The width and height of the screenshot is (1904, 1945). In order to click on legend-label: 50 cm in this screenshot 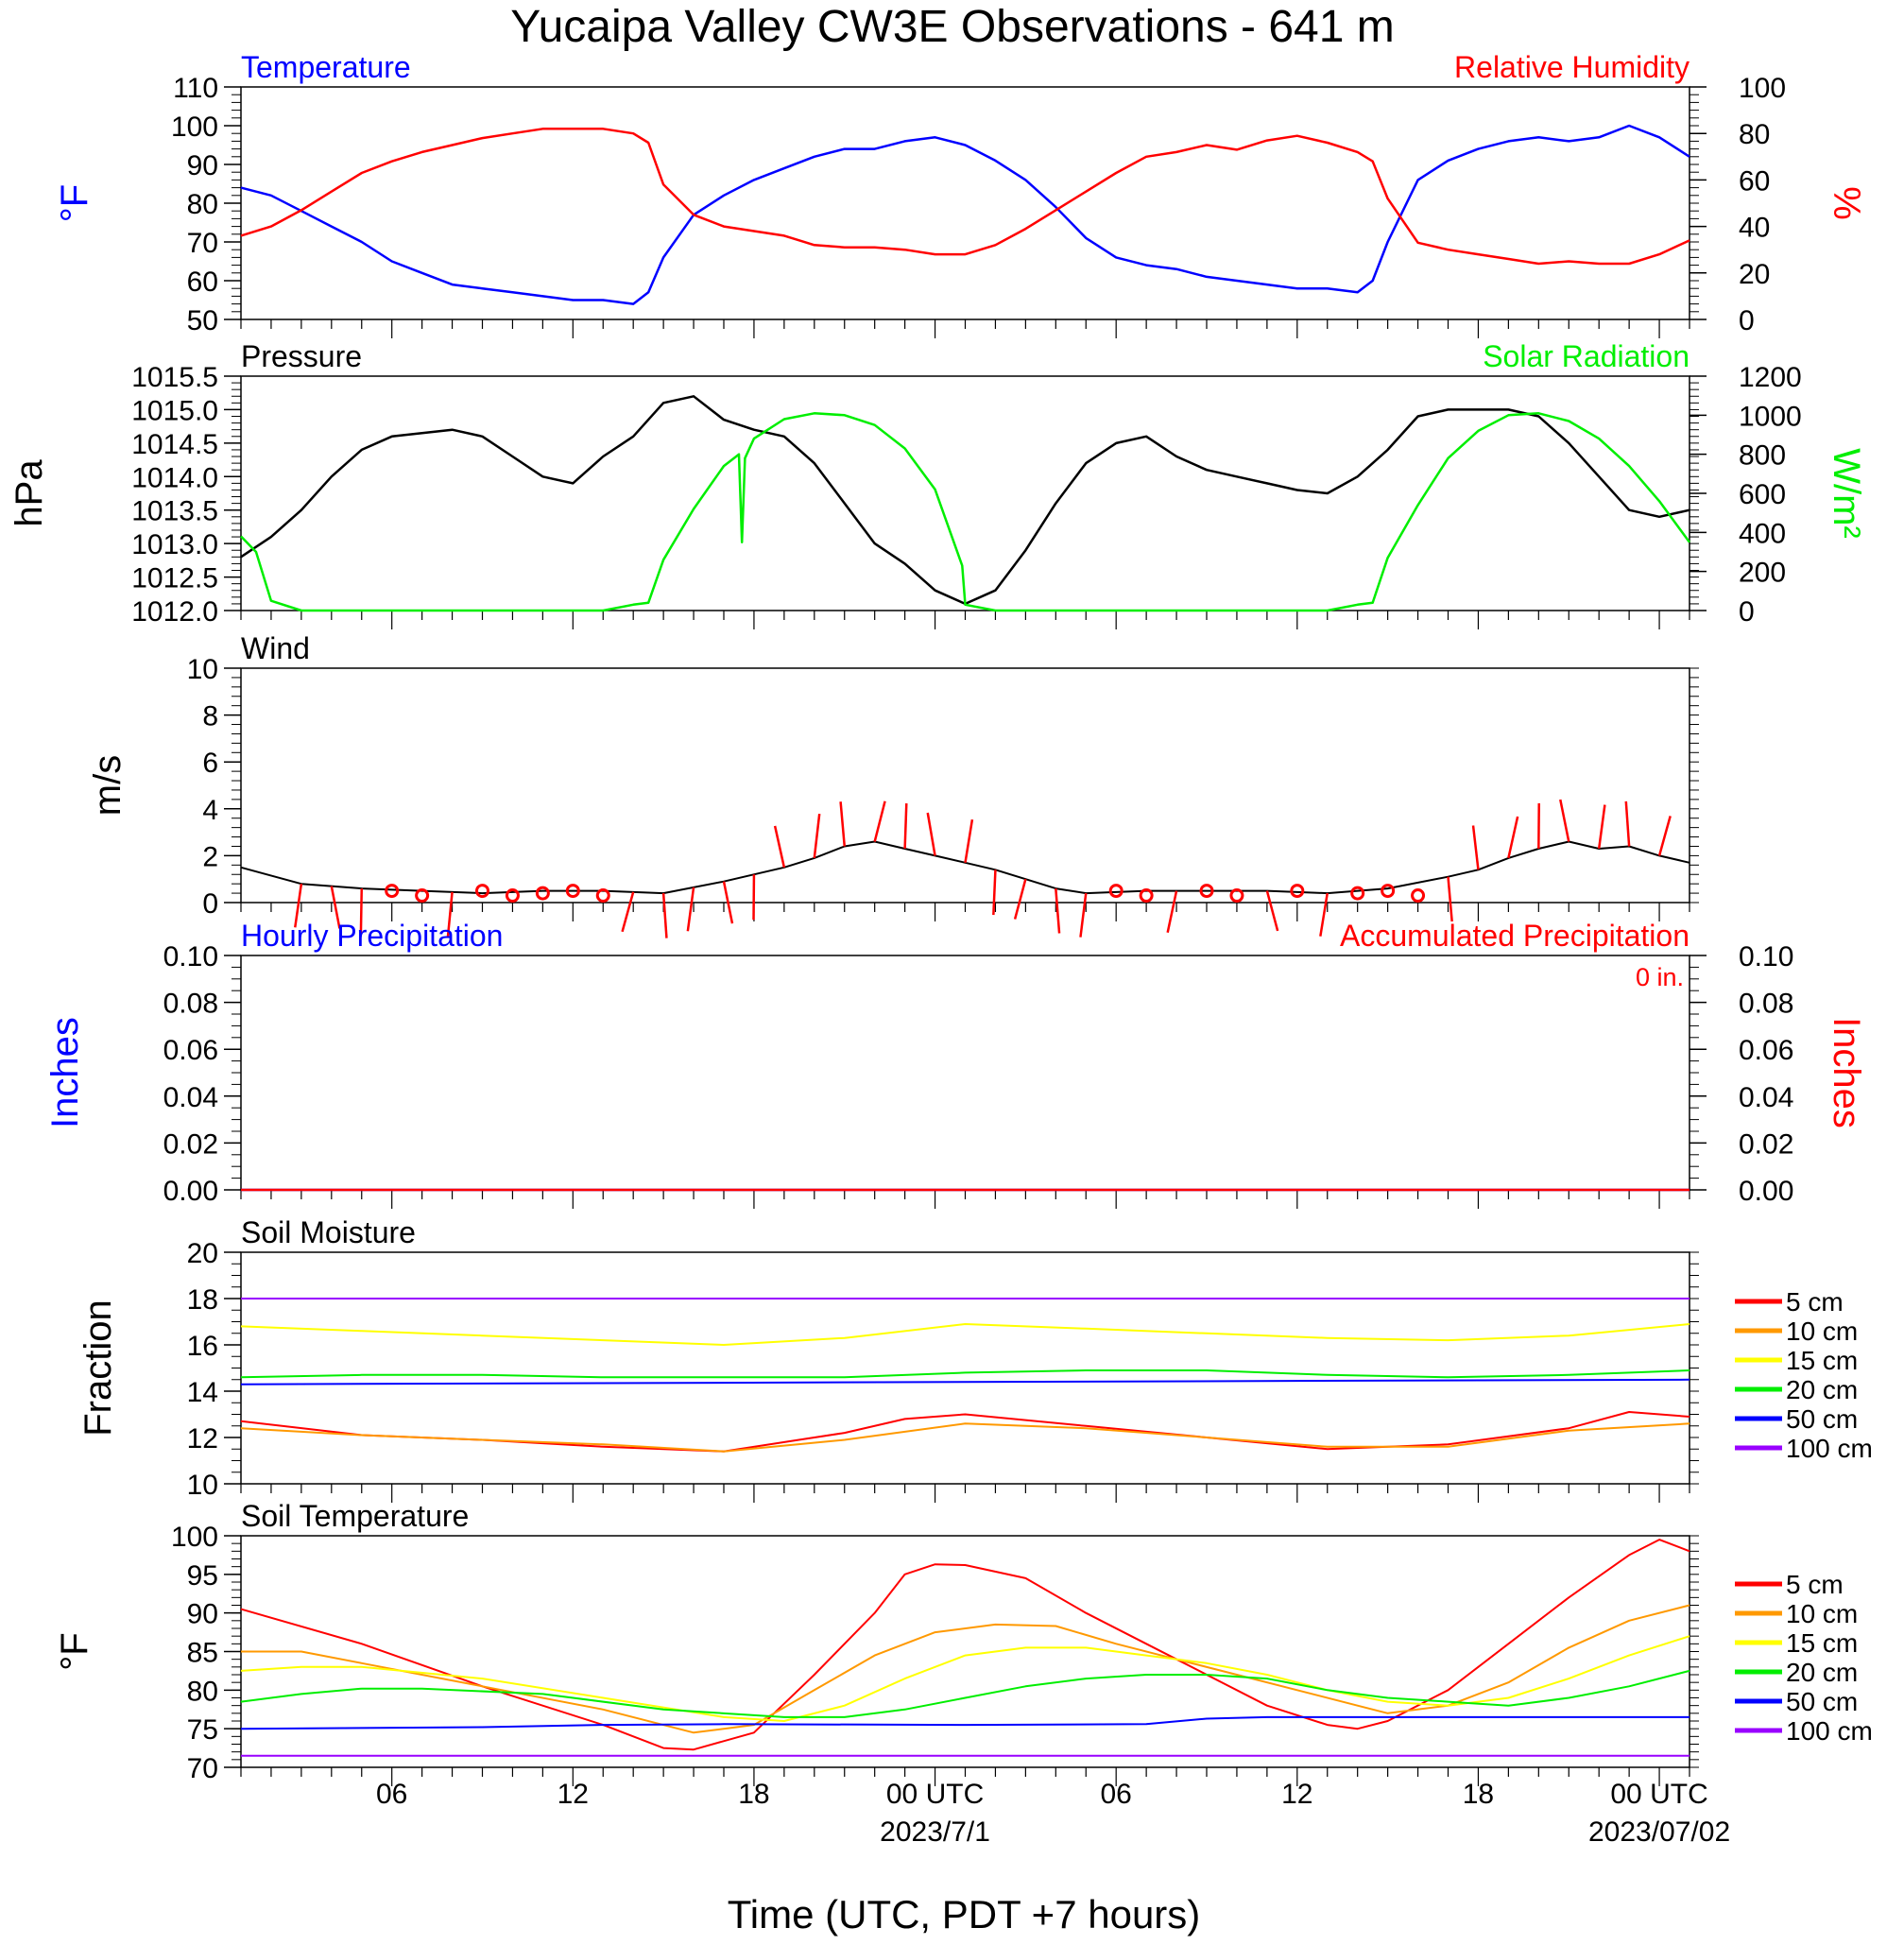, I will do `click(1822, 1701)`.